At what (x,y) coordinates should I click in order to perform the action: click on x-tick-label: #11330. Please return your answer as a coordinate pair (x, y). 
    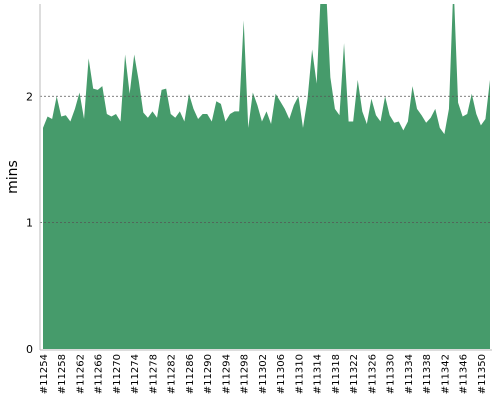
    Looking at the image, I should click on (391, 374).